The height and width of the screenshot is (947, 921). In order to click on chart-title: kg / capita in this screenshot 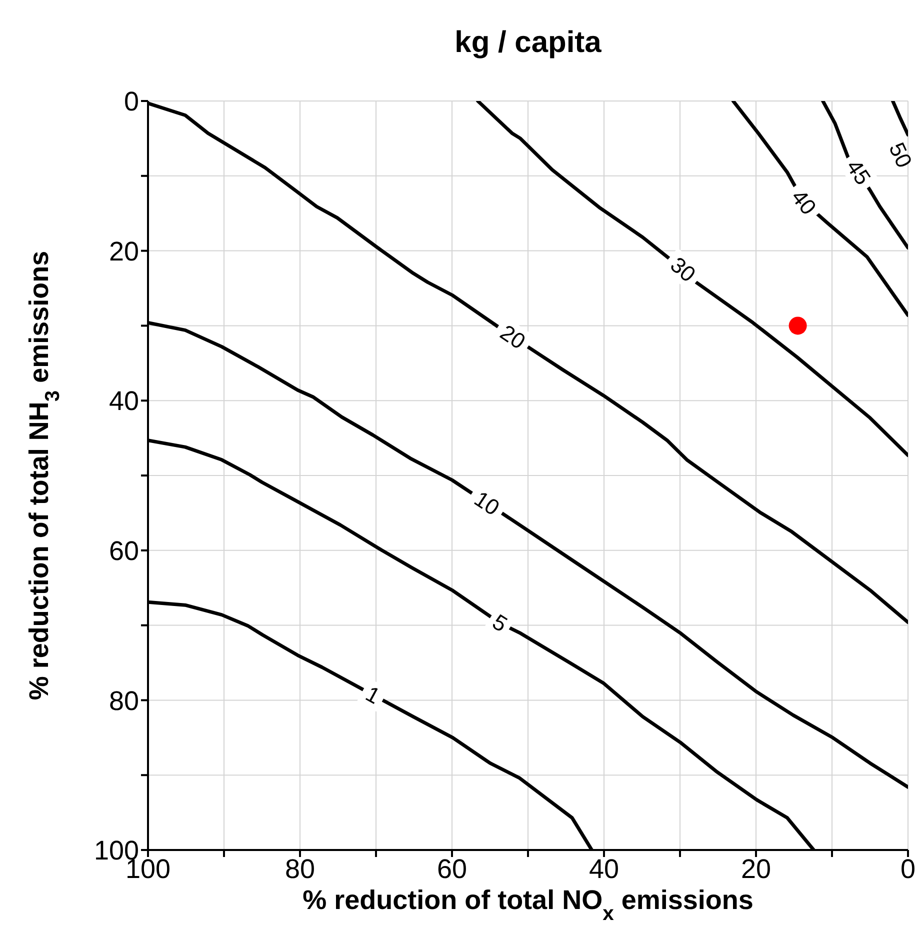, I will do `click(528, 42)`.